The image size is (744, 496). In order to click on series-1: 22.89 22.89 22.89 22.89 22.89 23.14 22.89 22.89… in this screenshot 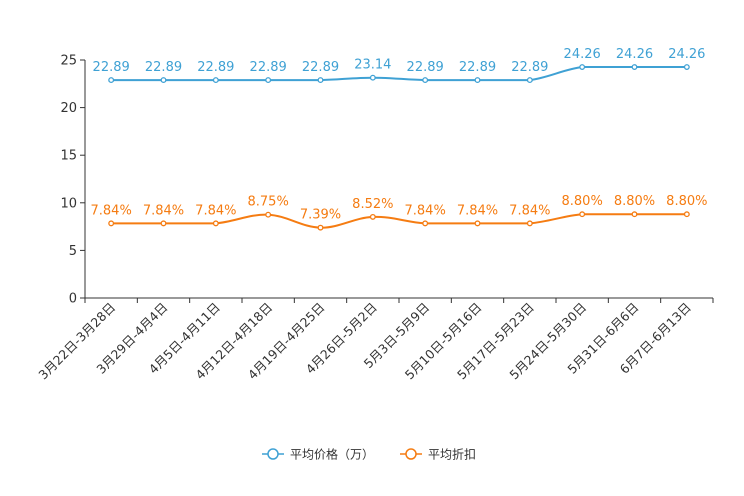, I will do `click(399, 65)`.